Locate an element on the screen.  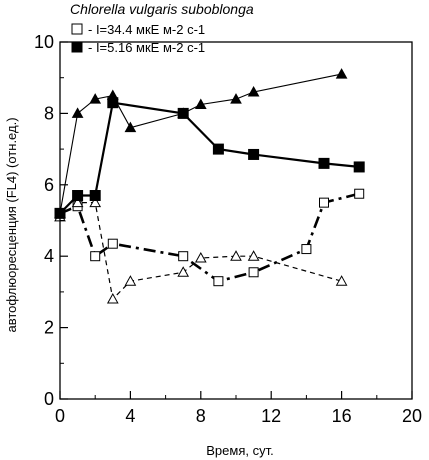
legend-label-1: - I=34.4 мкЕ м-2 с-1 is located at coordinates (146, 29).